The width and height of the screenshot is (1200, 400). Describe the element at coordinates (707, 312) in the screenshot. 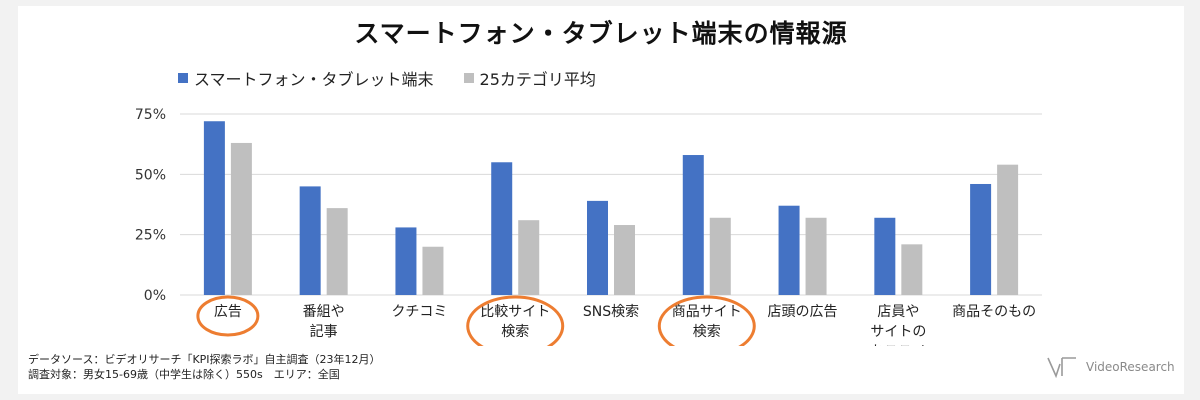

I see `x-tick-label: 商品サイト` at that location.